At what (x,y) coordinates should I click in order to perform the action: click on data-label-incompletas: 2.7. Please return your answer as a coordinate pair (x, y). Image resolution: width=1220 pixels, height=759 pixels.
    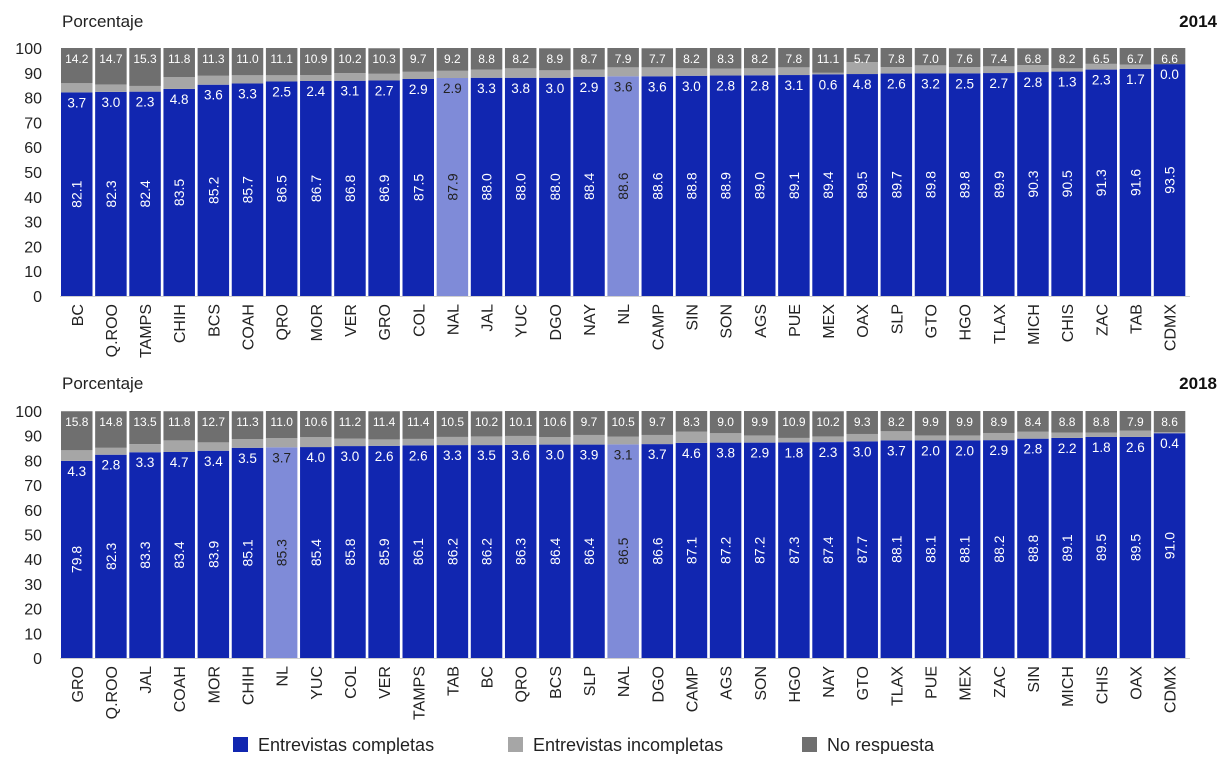
    Looking at the image, I should click on (384, 90).